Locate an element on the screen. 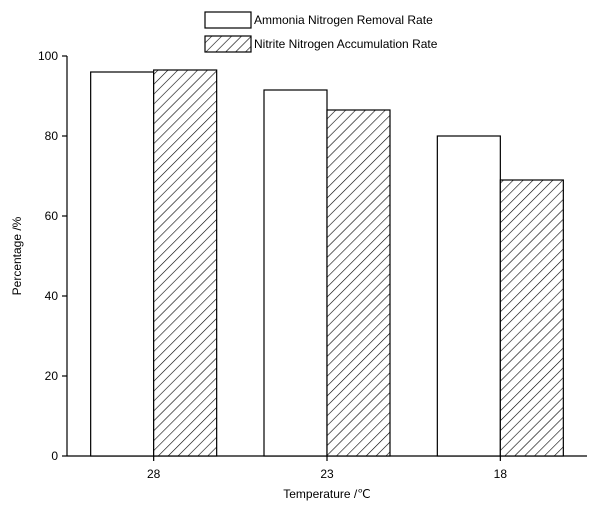 The height and width of the screenshot is (510, 604). y-tick-label: 100 is located at coordinates (48, 56).